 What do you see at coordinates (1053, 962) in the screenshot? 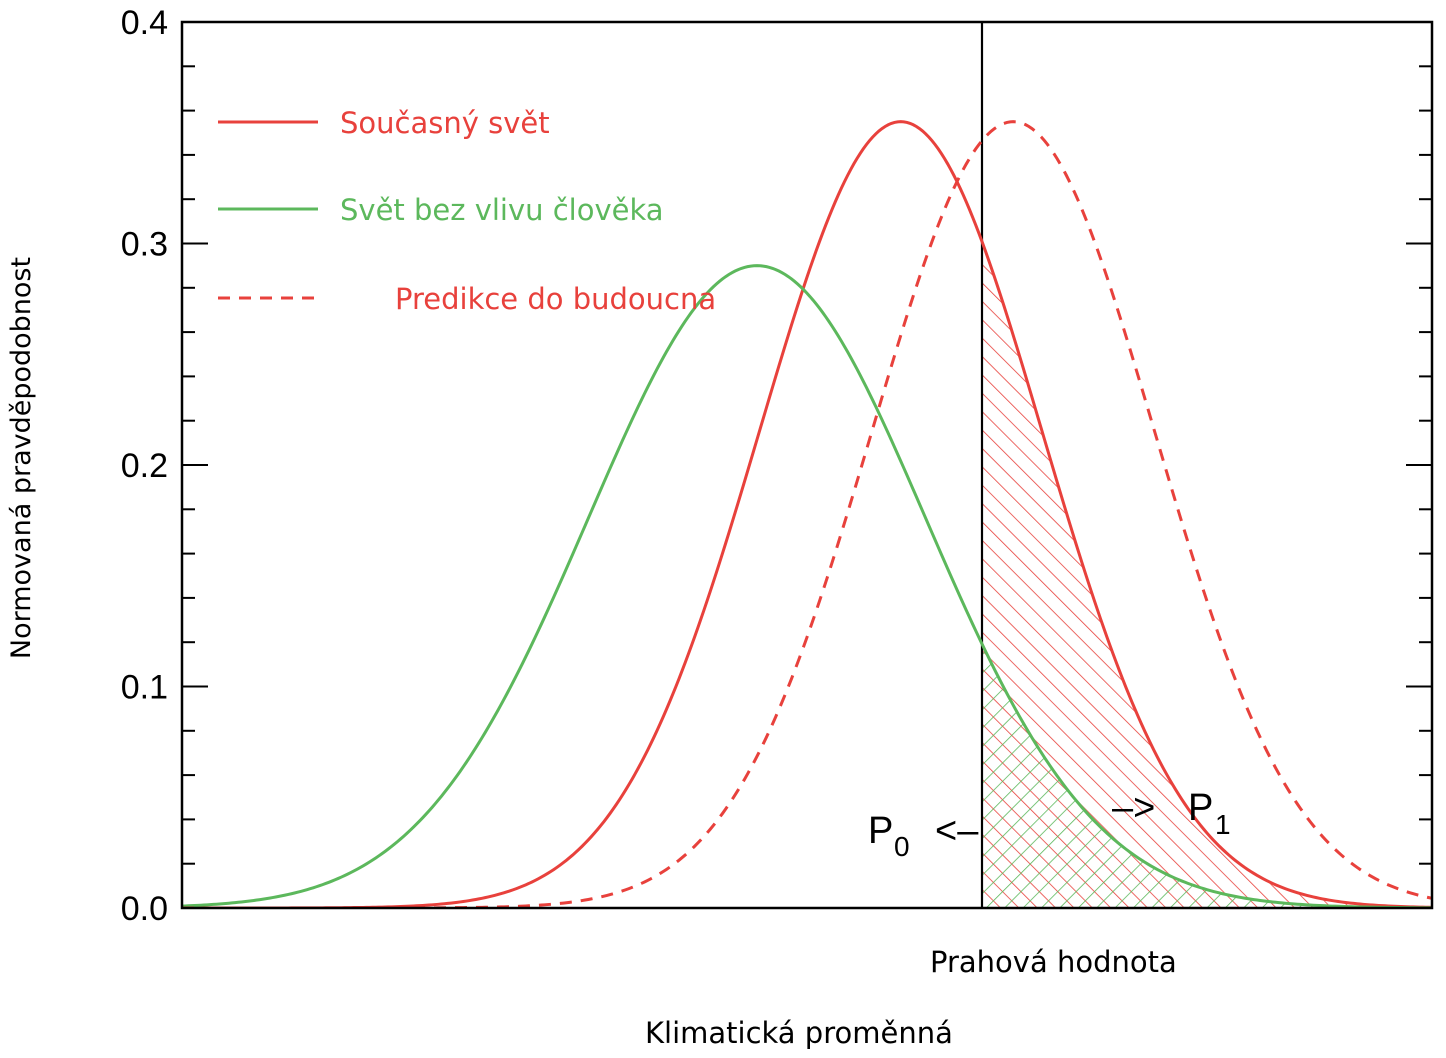
I see `threshold-label: Prahová hodnota` at bounding box center [1053, 962].